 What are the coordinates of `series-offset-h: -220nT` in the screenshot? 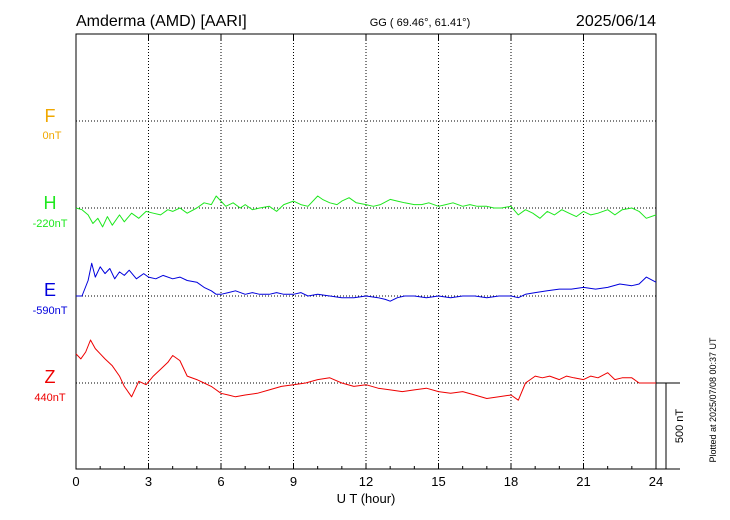 It's located at (50, 224).